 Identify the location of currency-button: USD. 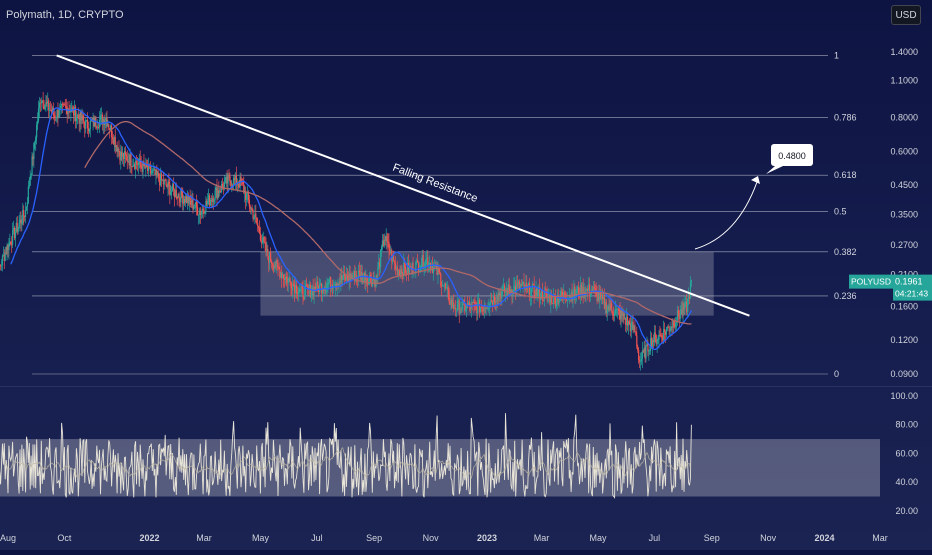
(906, 15).